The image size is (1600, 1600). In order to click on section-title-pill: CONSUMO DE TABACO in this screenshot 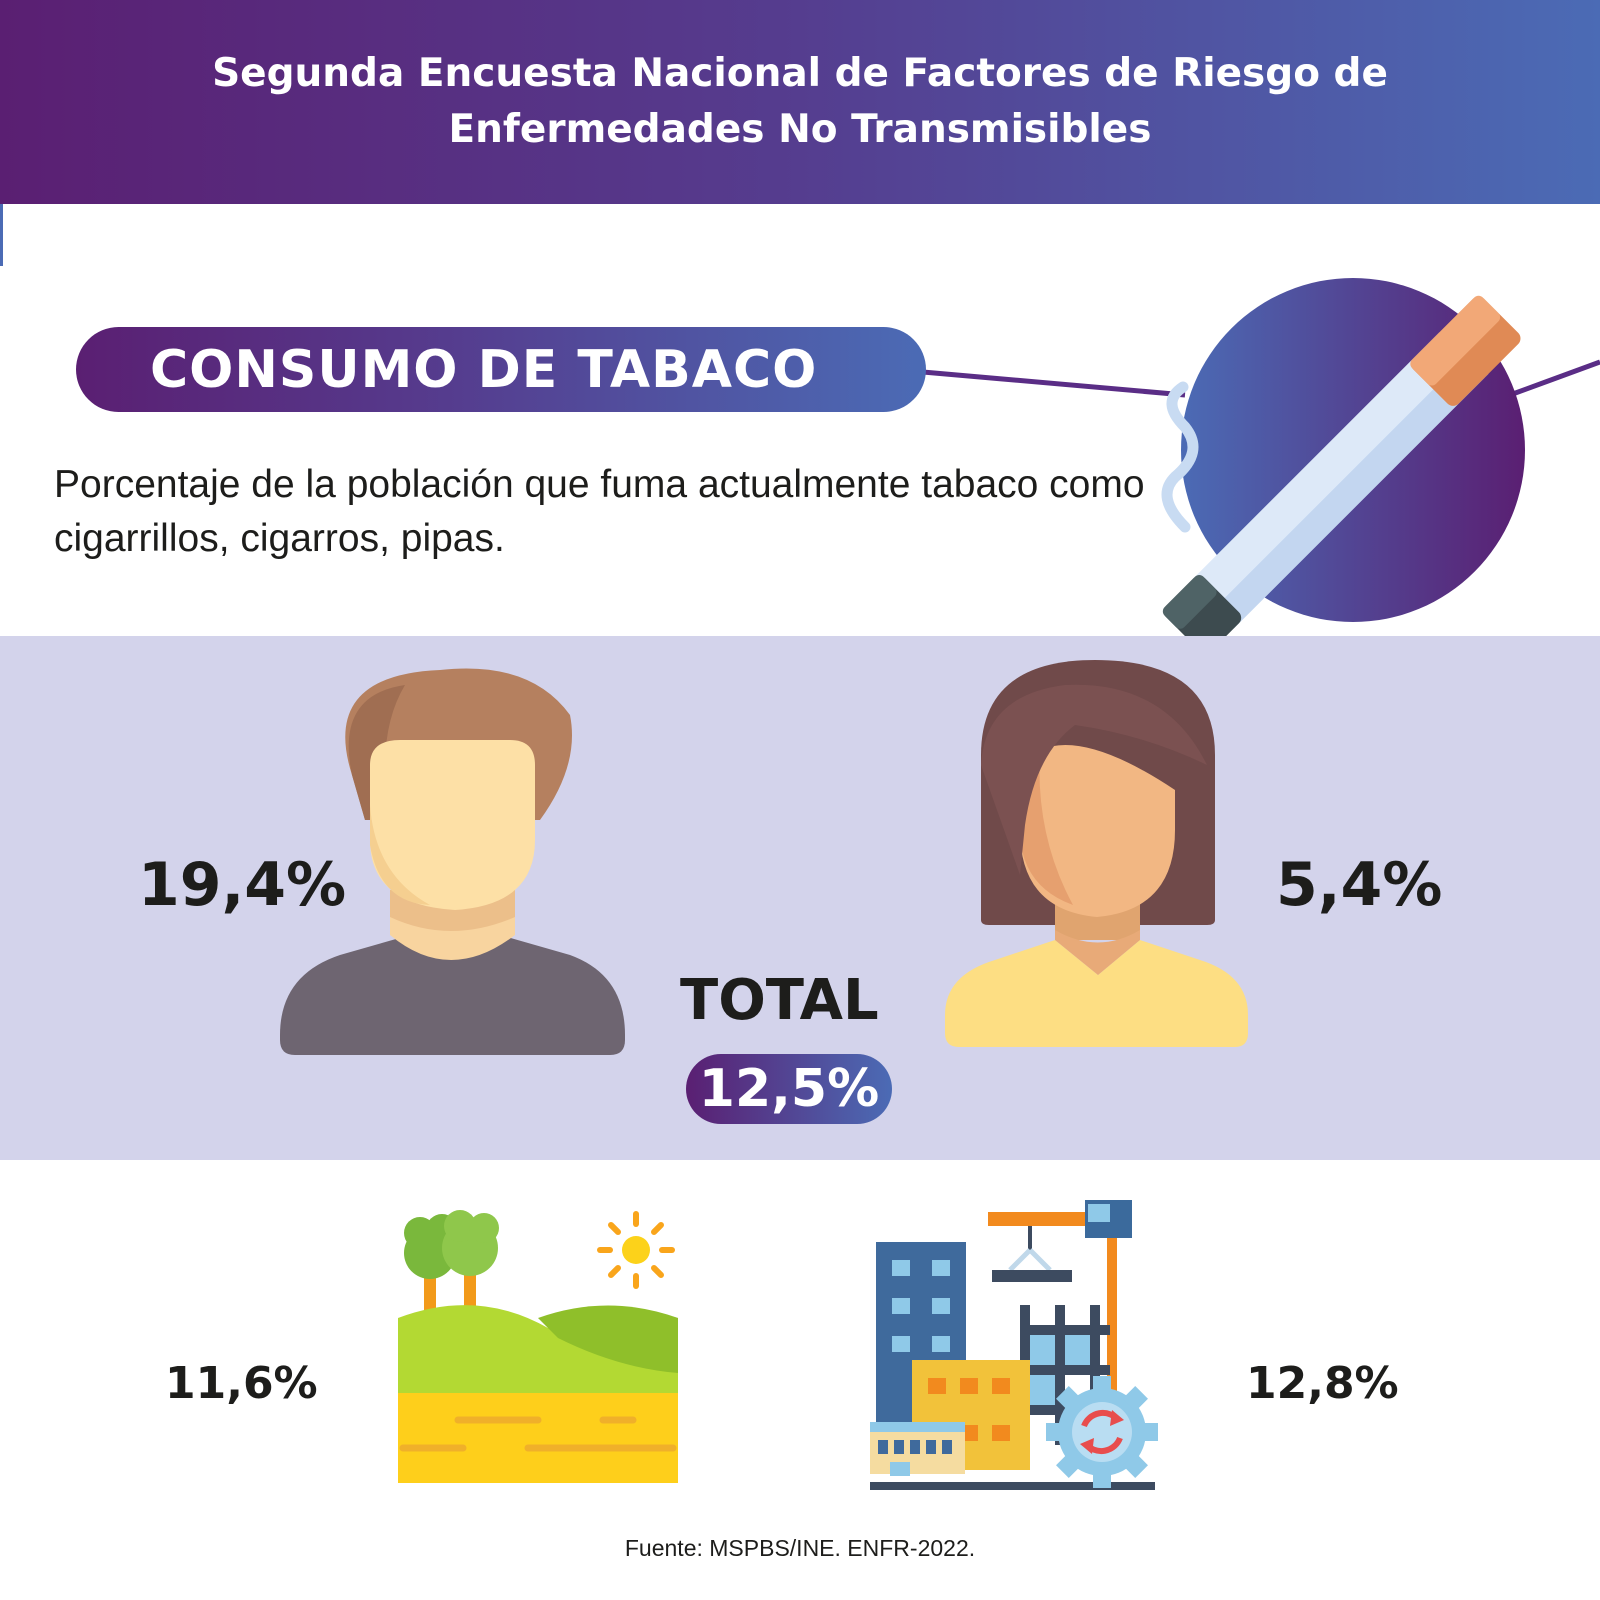, I will do `click(501, 369)`.